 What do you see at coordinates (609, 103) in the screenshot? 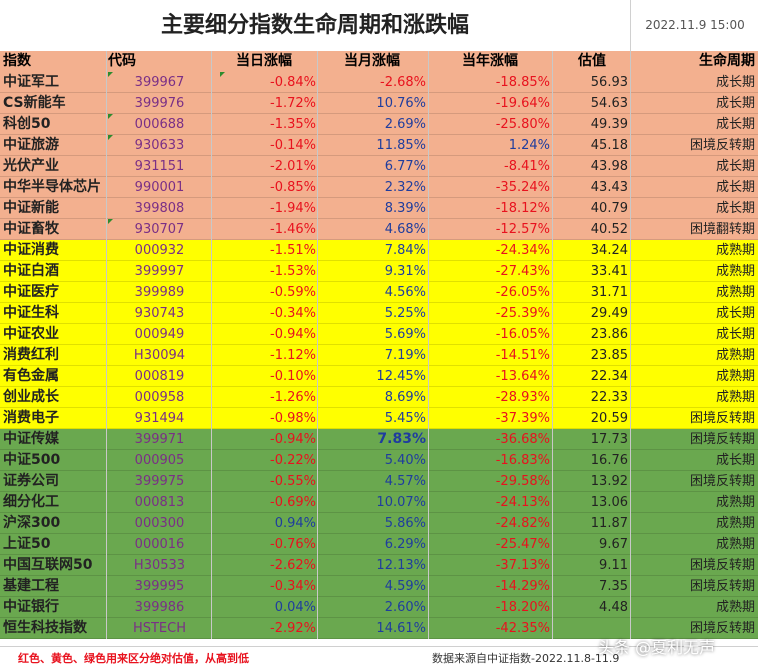
I see `valuation: 54.63` at bounding box center [609, 103].